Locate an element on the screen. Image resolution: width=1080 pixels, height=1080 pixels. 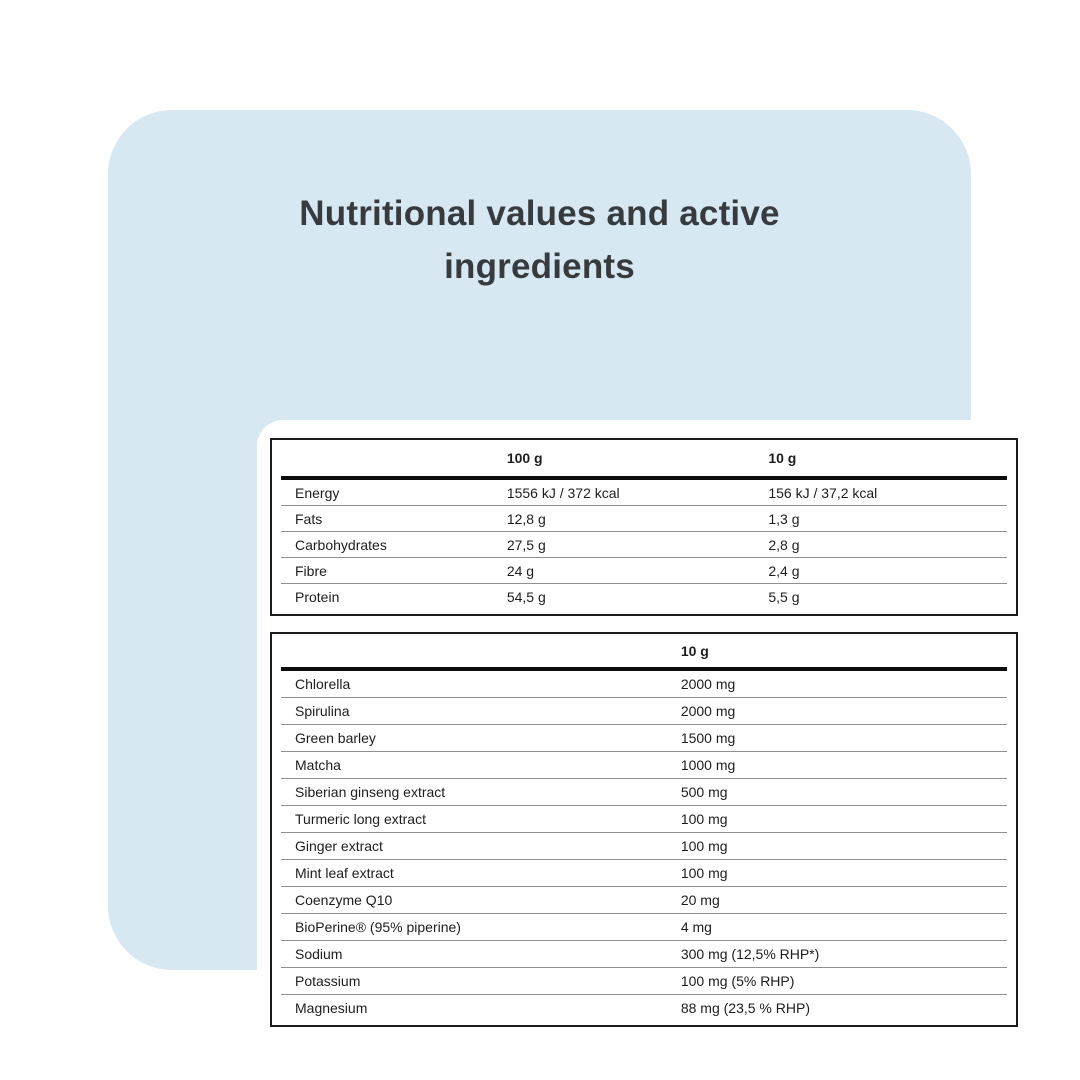
table-row: Matcha 1000 mg is located at coordinates (644, 764).